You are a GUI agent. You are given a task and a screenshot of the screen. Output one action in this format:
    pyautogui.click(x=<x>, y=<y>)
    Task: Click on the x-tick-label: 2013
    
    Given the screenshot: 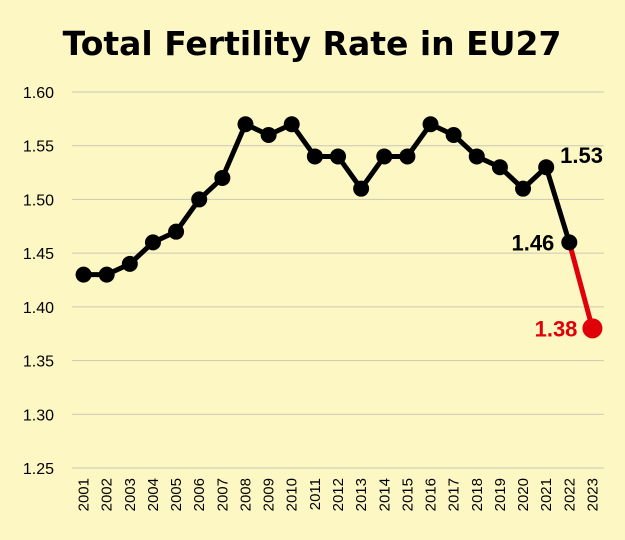 What is the action you would take?
    pyautogui.click(x=361, y=494)
    